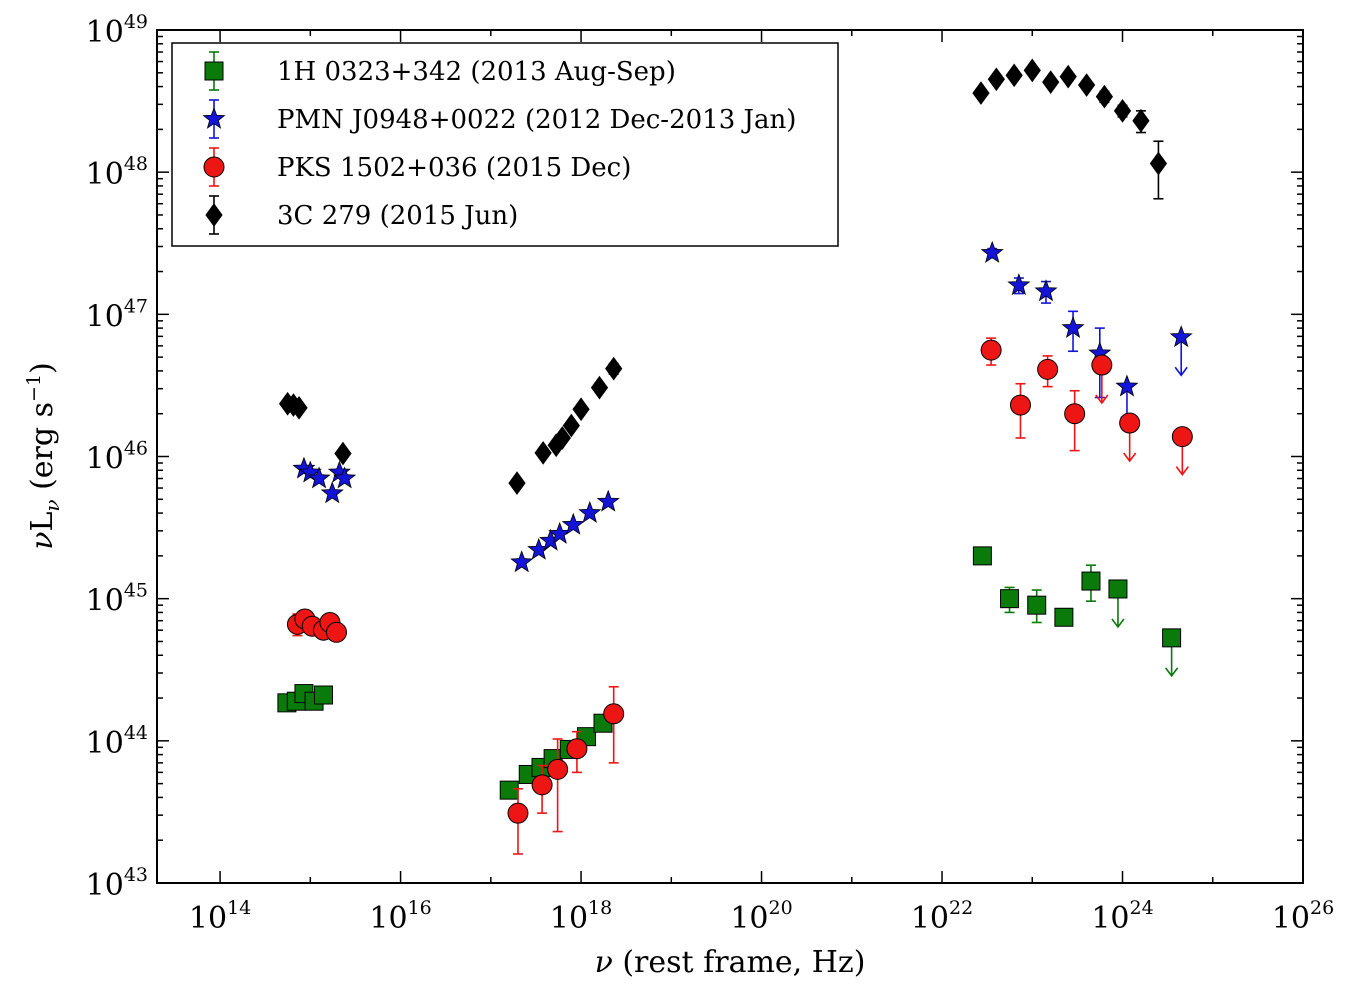  What do you see at coordinates (739, 962) in the screenshot?
I see `x-axis-text: (rest frame, Hz)` at bounding box center [739, 962].